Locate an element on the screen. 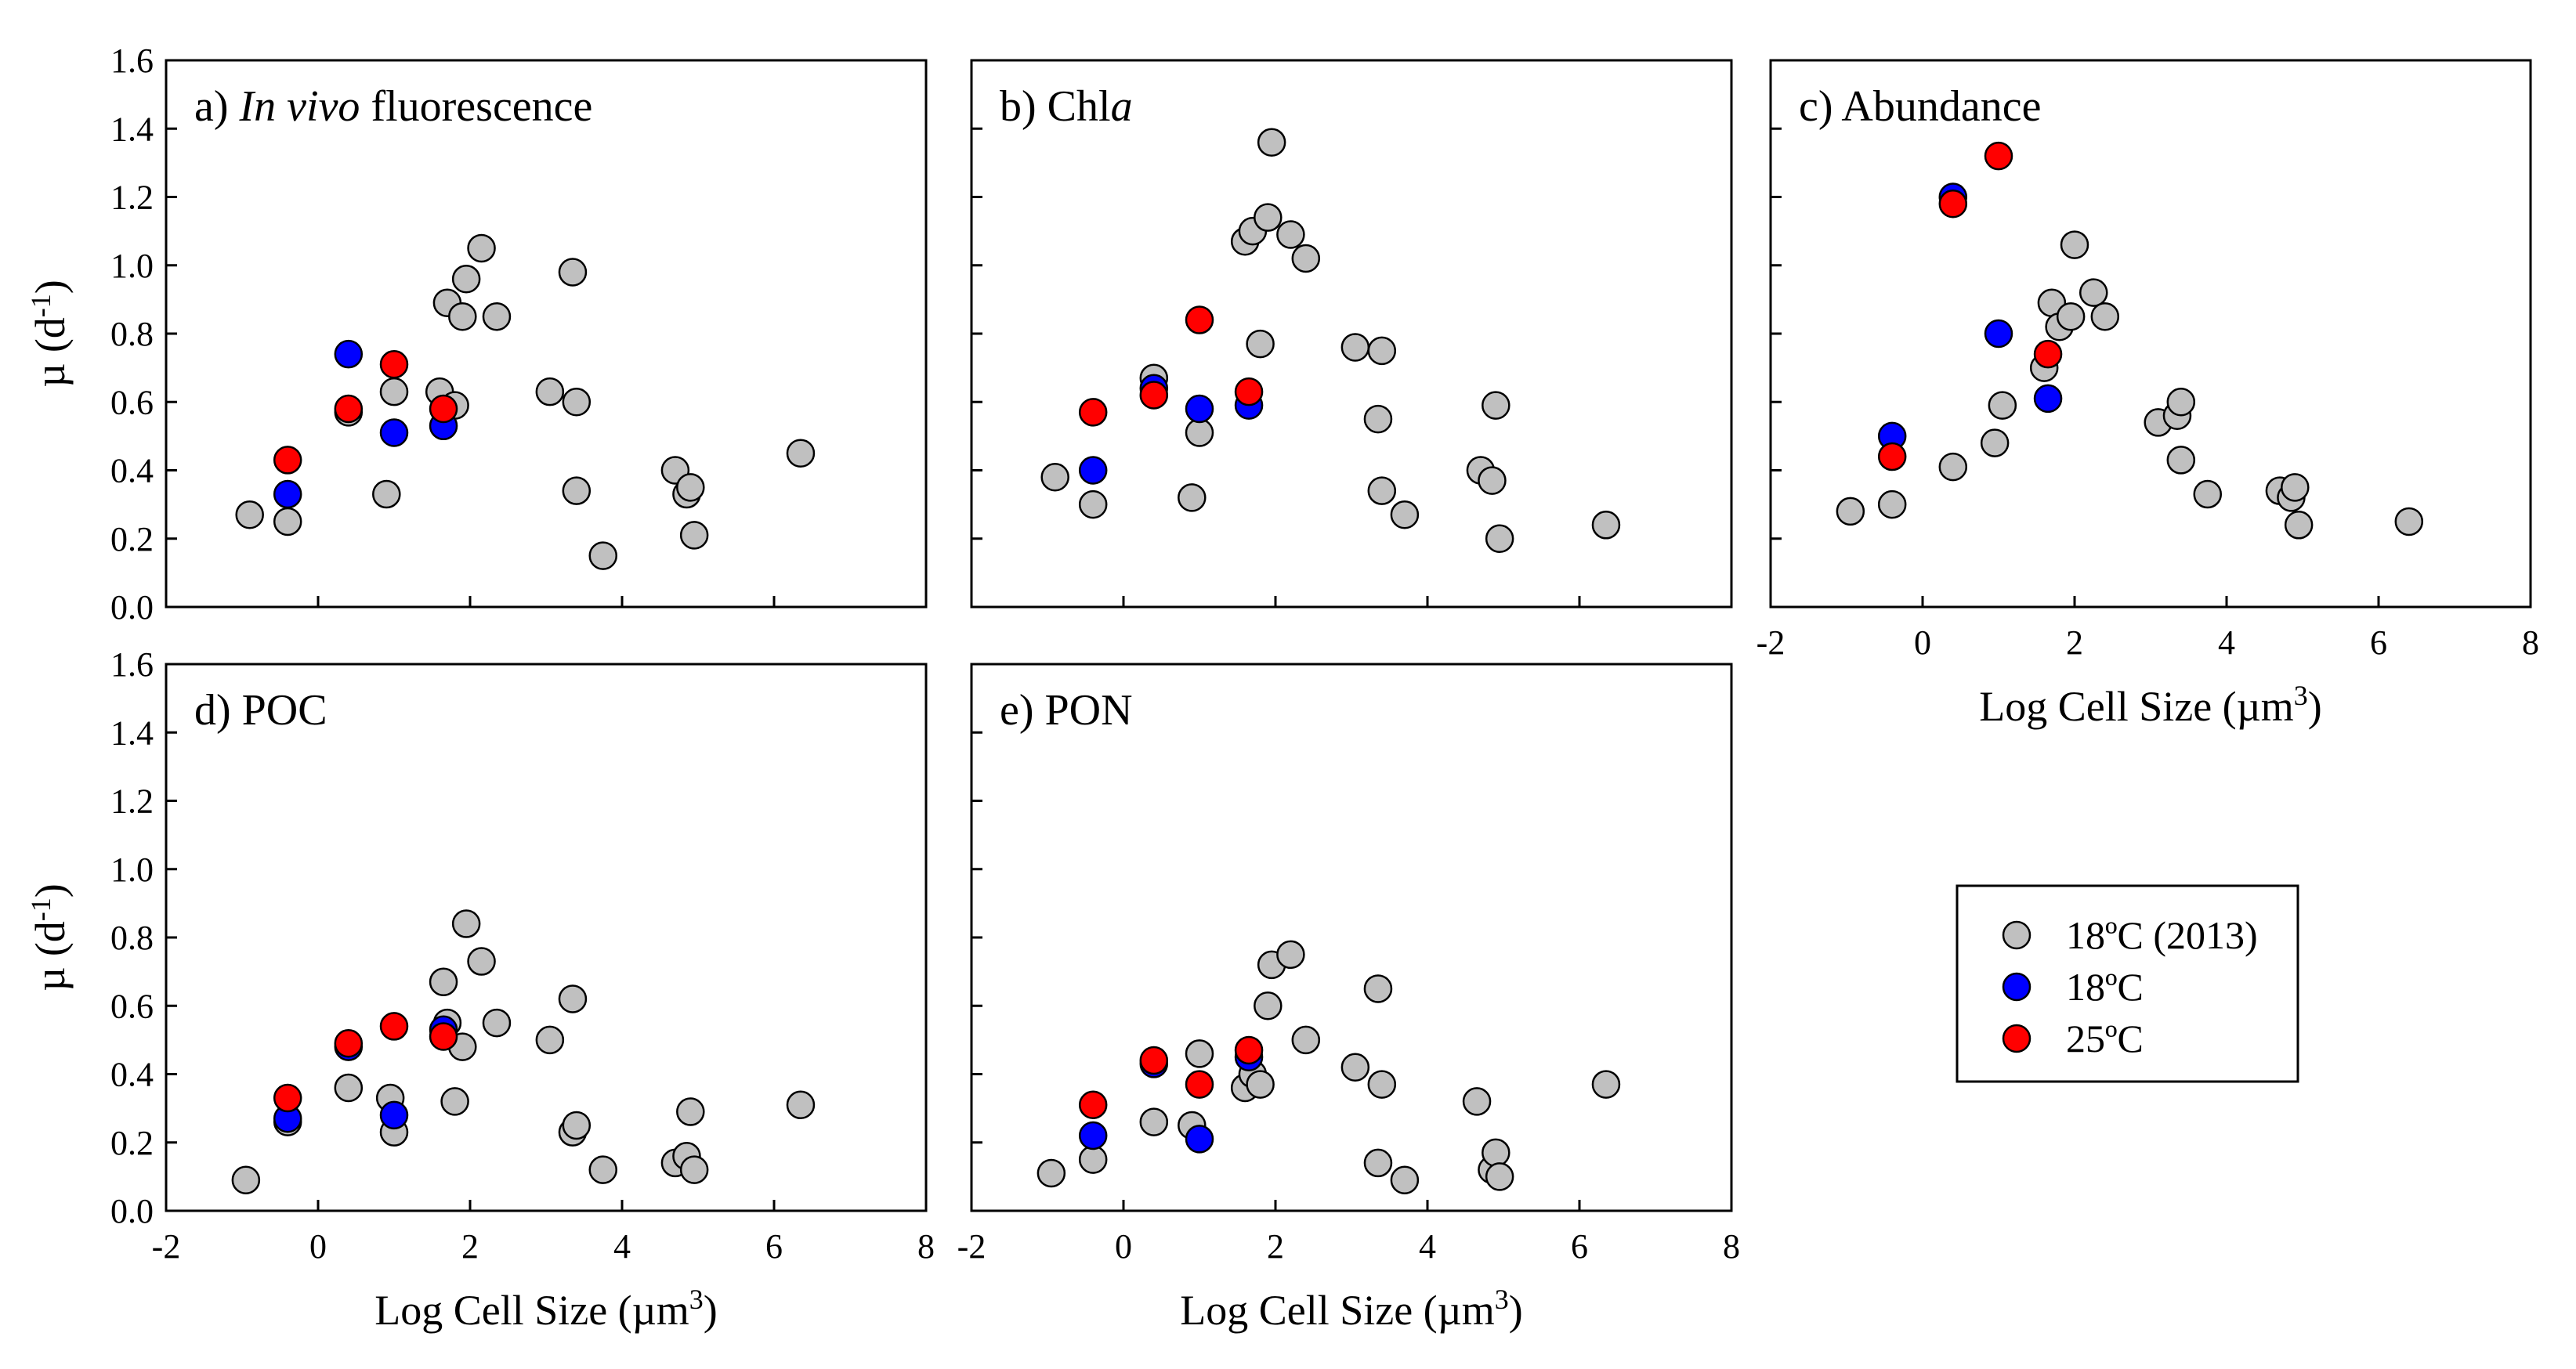 The image size is (2576, 1369). y-axis-title: µ (d-1) is located at coordinates (50, 937).